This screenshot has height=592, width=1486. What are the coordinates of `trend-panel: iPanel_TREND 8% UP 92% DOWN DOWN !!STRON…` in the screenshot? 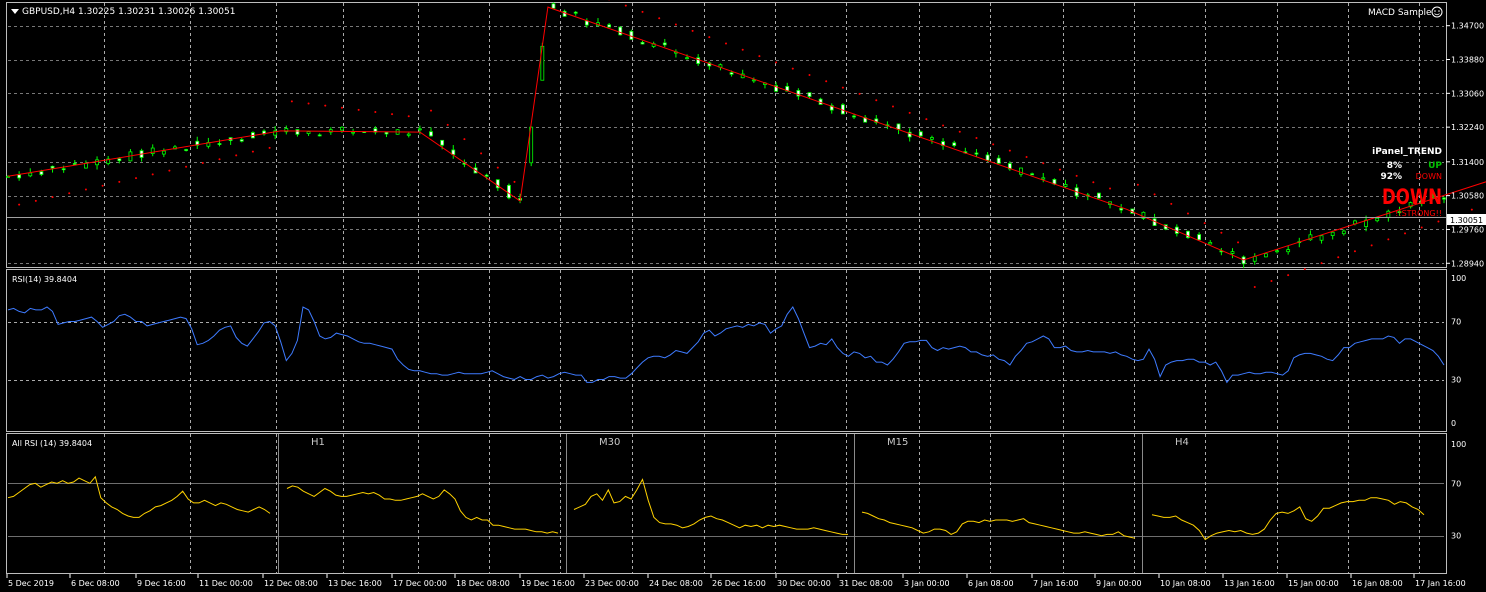 It's located at (1407, 182).